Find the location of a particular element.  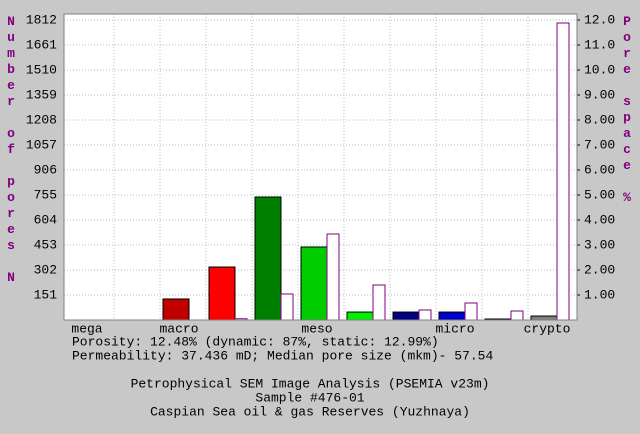

y2-tick-label: 6.00 is located at coordinates (599, 169).